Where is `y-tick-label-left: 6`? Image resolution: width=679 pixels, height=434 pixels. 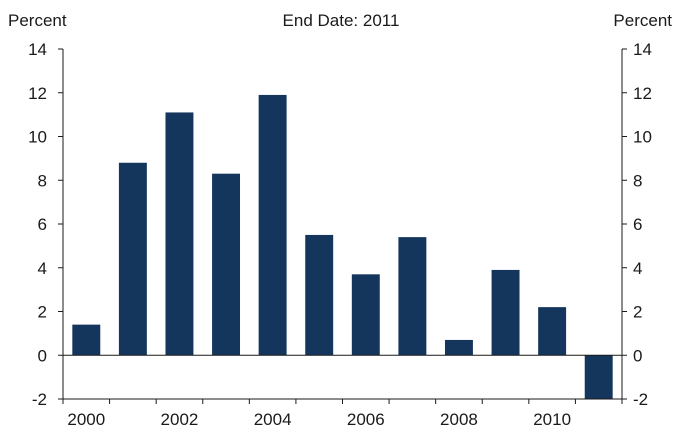 y-tick-label-left: 6 is located at coordinates (42, 224).